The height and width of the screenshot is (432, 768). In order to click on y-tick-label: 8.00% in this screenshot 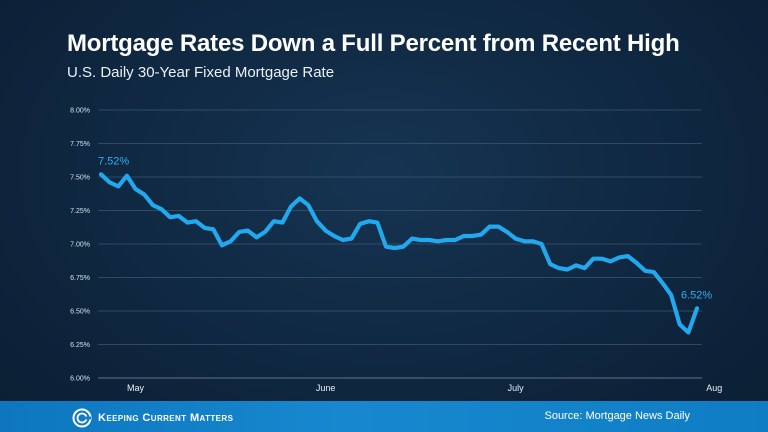, I will do `click(80, 111)`.